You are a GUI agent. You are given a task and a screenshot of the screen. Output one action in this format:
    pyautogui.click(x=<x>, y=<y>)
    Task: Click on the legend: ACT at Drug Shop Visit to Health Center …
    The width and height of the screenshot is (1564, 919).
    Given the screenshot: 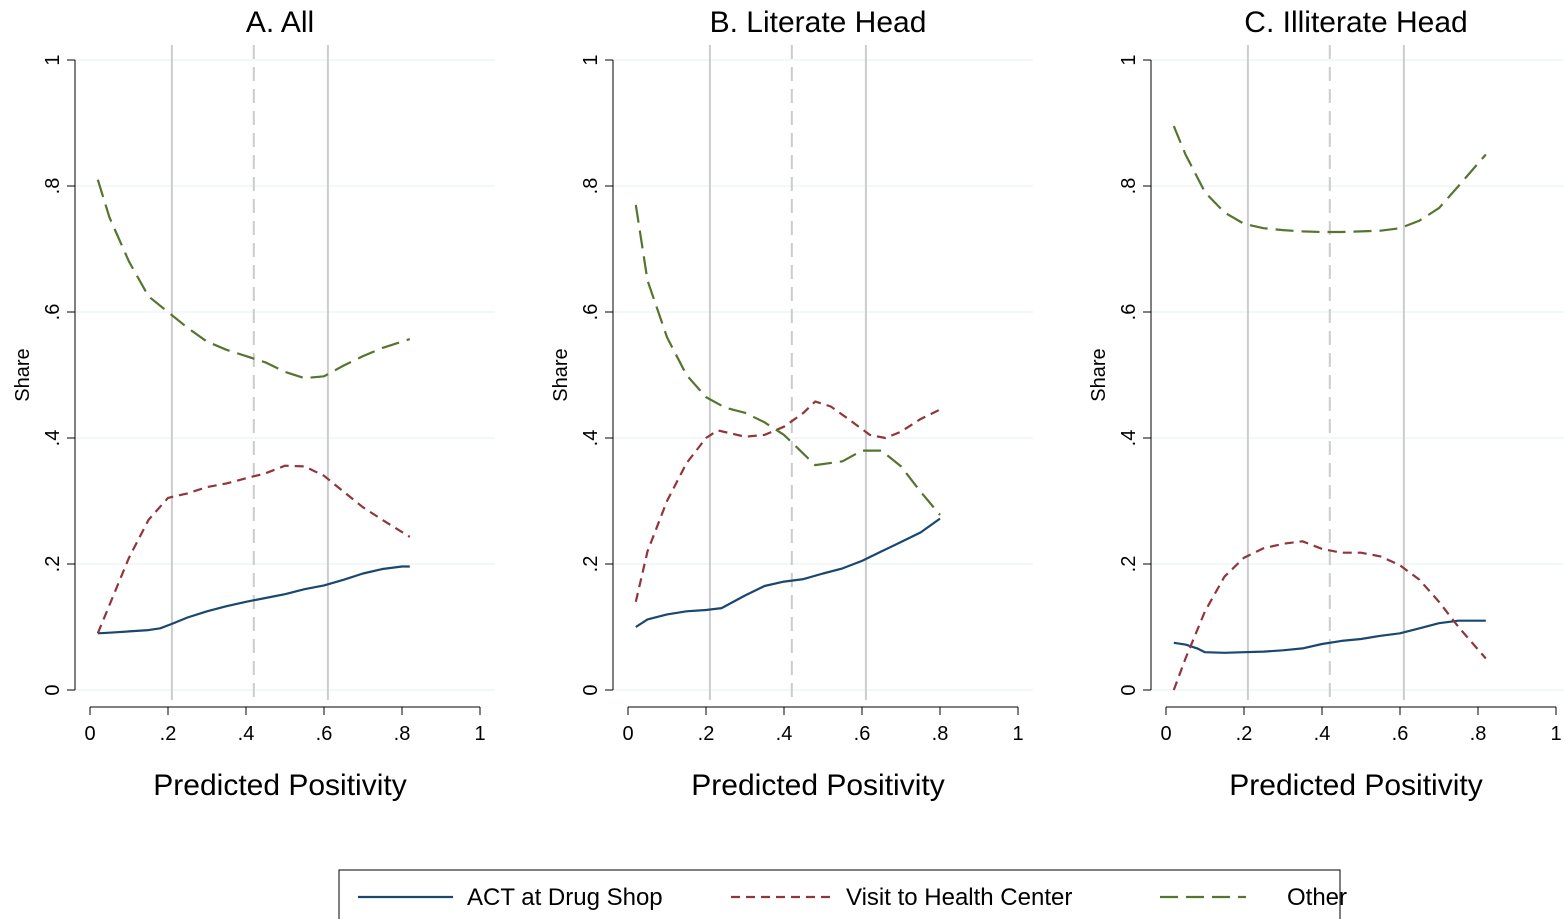 What is the action you would take?
    pyautogui.click(x=842, y=894)
    